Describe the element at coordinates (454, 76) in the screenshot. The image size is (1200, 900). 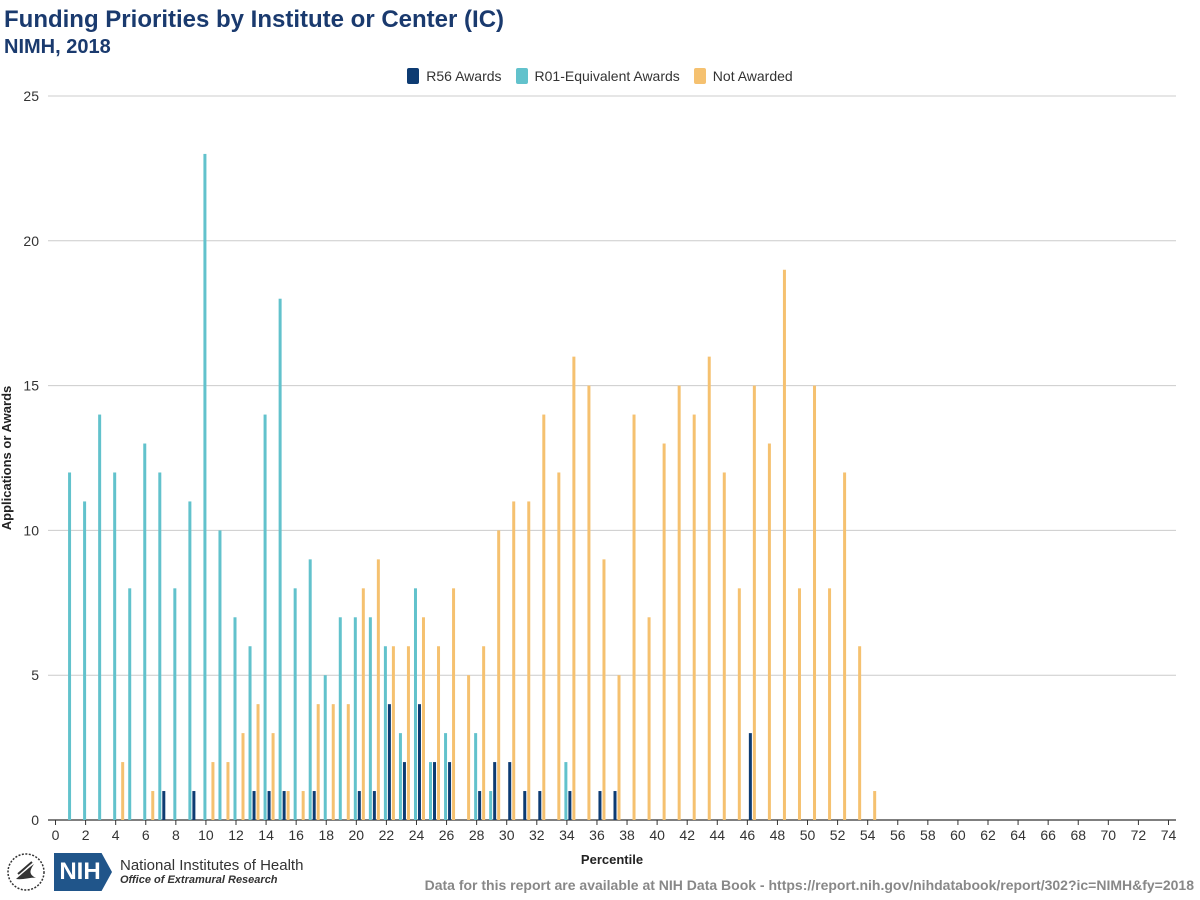
I see `legend-item-r56: R56 Awards` at that location.